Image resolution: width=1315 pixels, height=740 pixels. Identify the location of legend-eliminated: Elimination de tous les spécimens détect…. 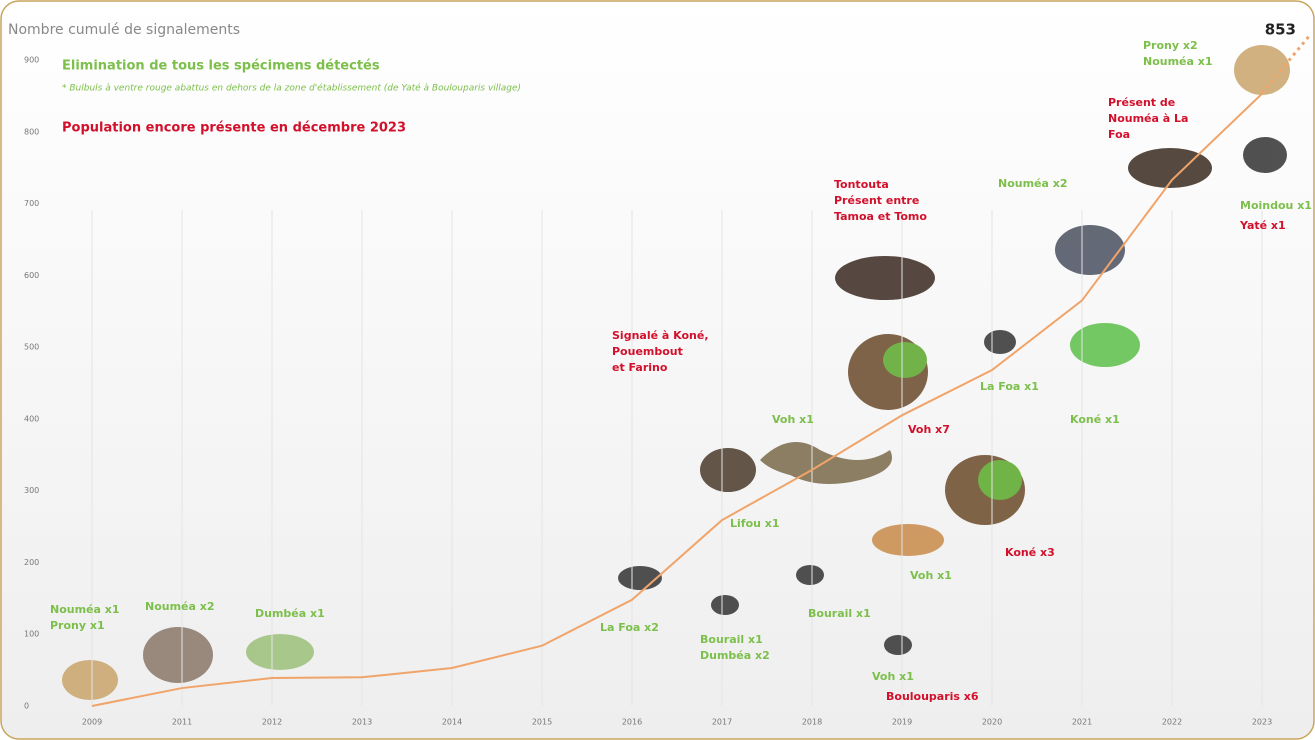
(221, 66).